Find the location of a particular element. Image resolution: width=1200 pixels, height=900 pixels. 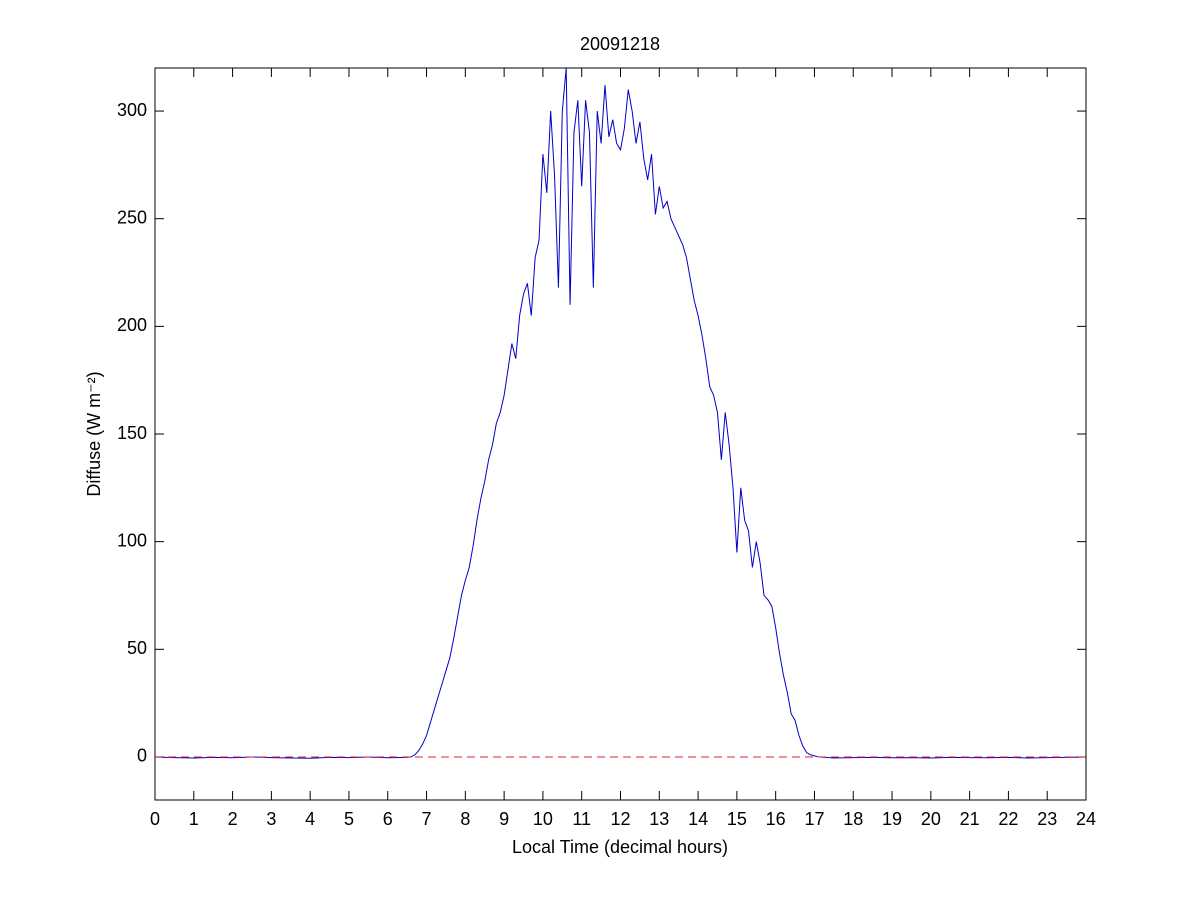

chart-title: 20091218 is located at coordinates (620, 44).